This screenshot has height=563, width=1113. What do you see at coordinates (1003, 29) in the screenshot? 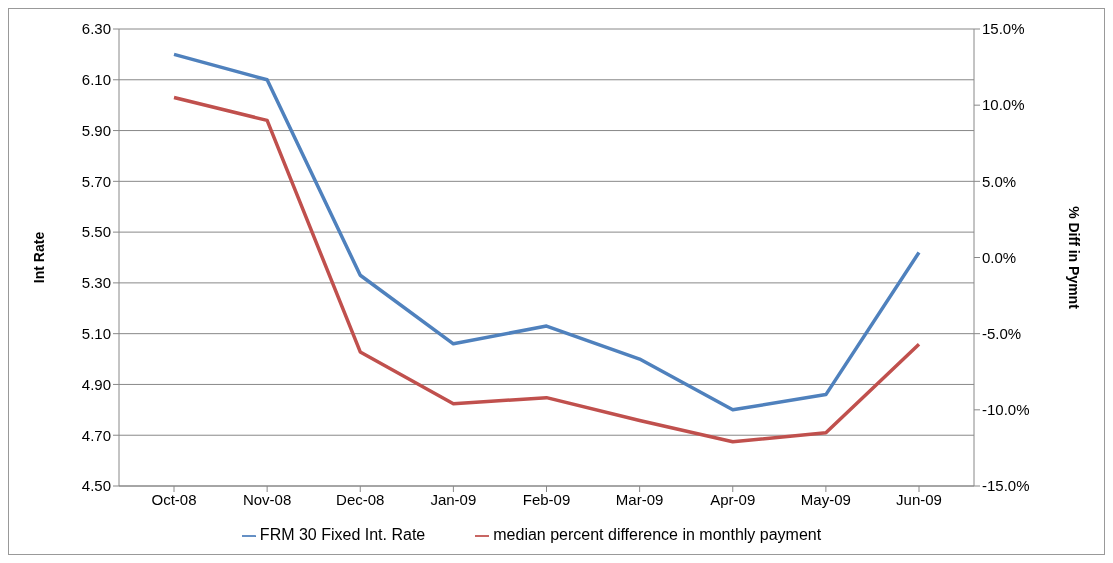
I see `y2-tick-label: 15.0%` at bounding box center [1003, 29].